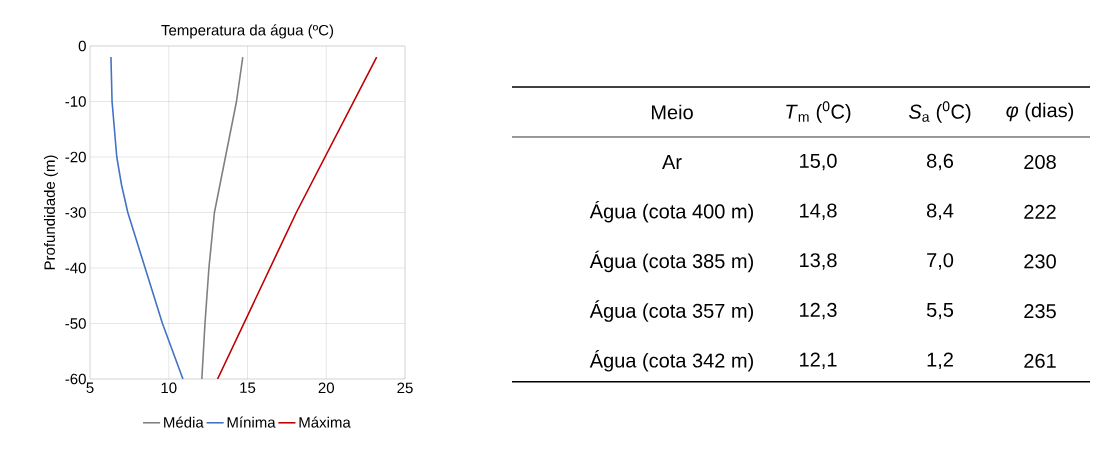 This screenshot has height=450, width=1099. I want to click on line-series, so click(147, 217).